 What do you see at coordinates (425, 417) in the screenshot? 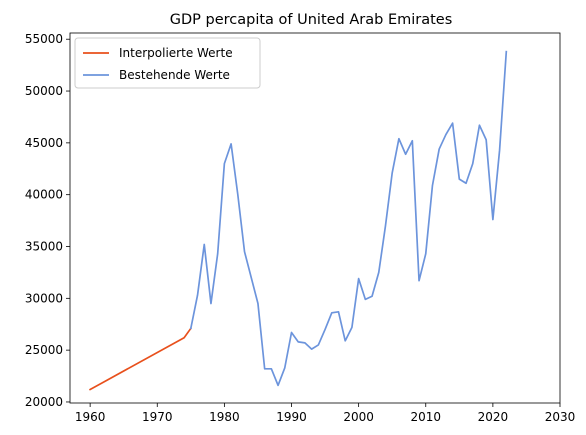
I see `x-tick-label: 2010` at bounding box center [425, 417].